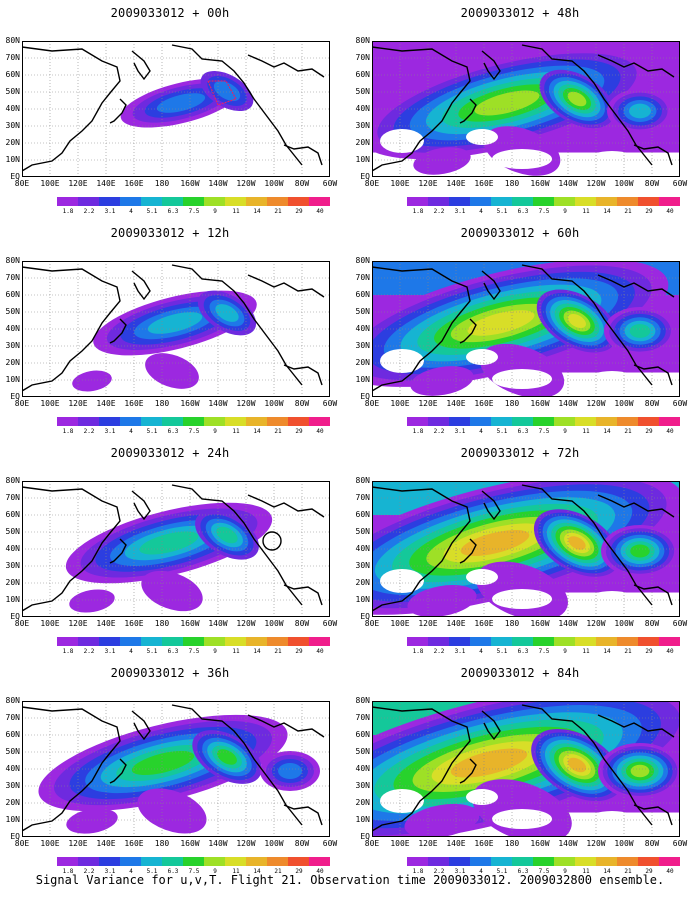  I want to click on panel-title: 2009033012 + 60h, so click(520, 233).